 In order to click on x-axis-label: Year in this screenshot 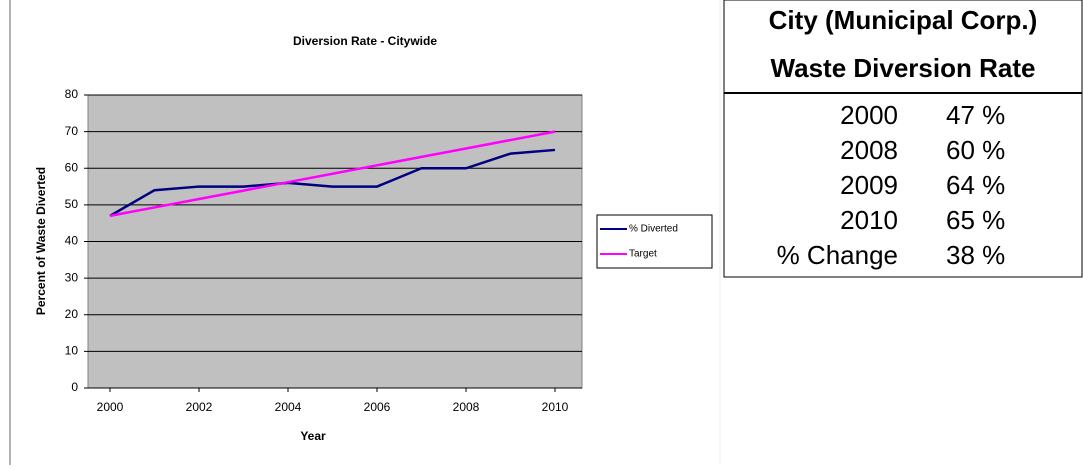, I will do `click(313, 436)`.